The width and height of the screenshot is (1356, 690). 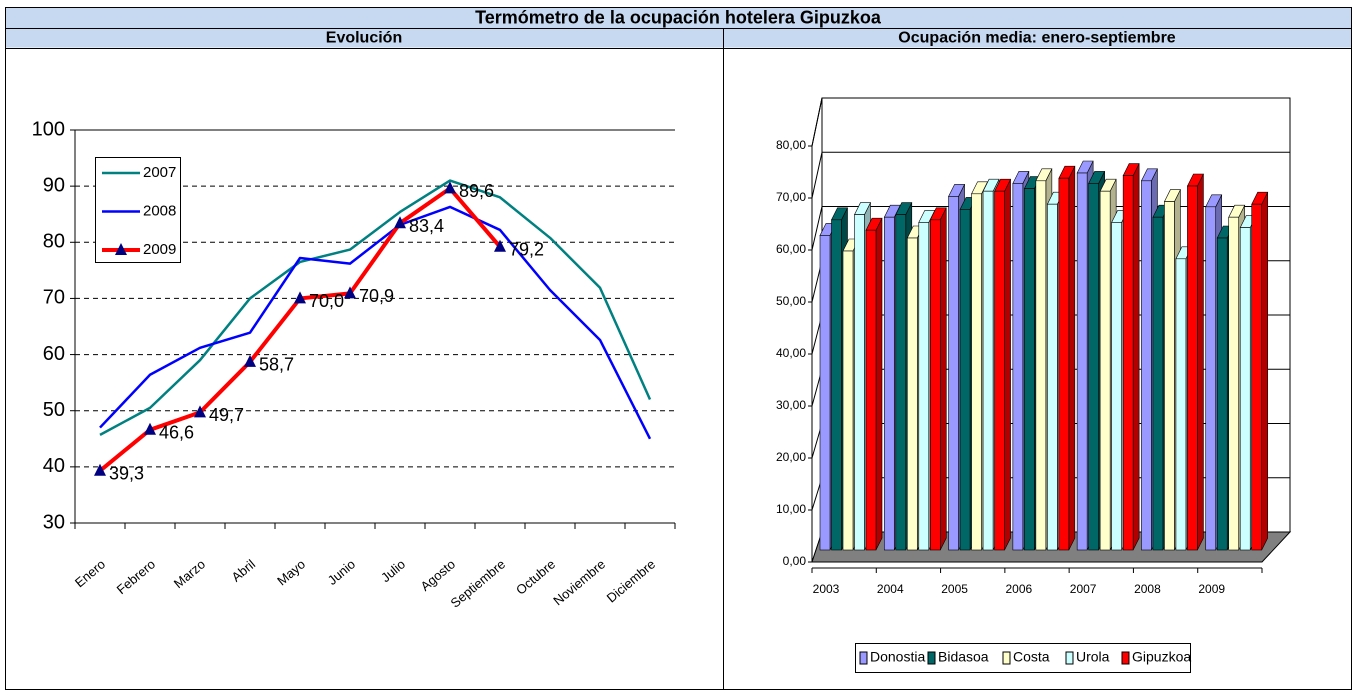 What do you see at coordinates (791, 301) in the screenshot?
I see `y-tick-label: 50,00` at bounding box center [791, 301].